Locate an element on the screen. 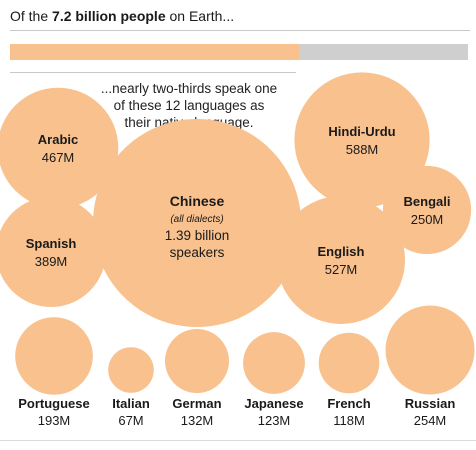  bubble-value-italian: 67M is located at coordinates (130, 420).